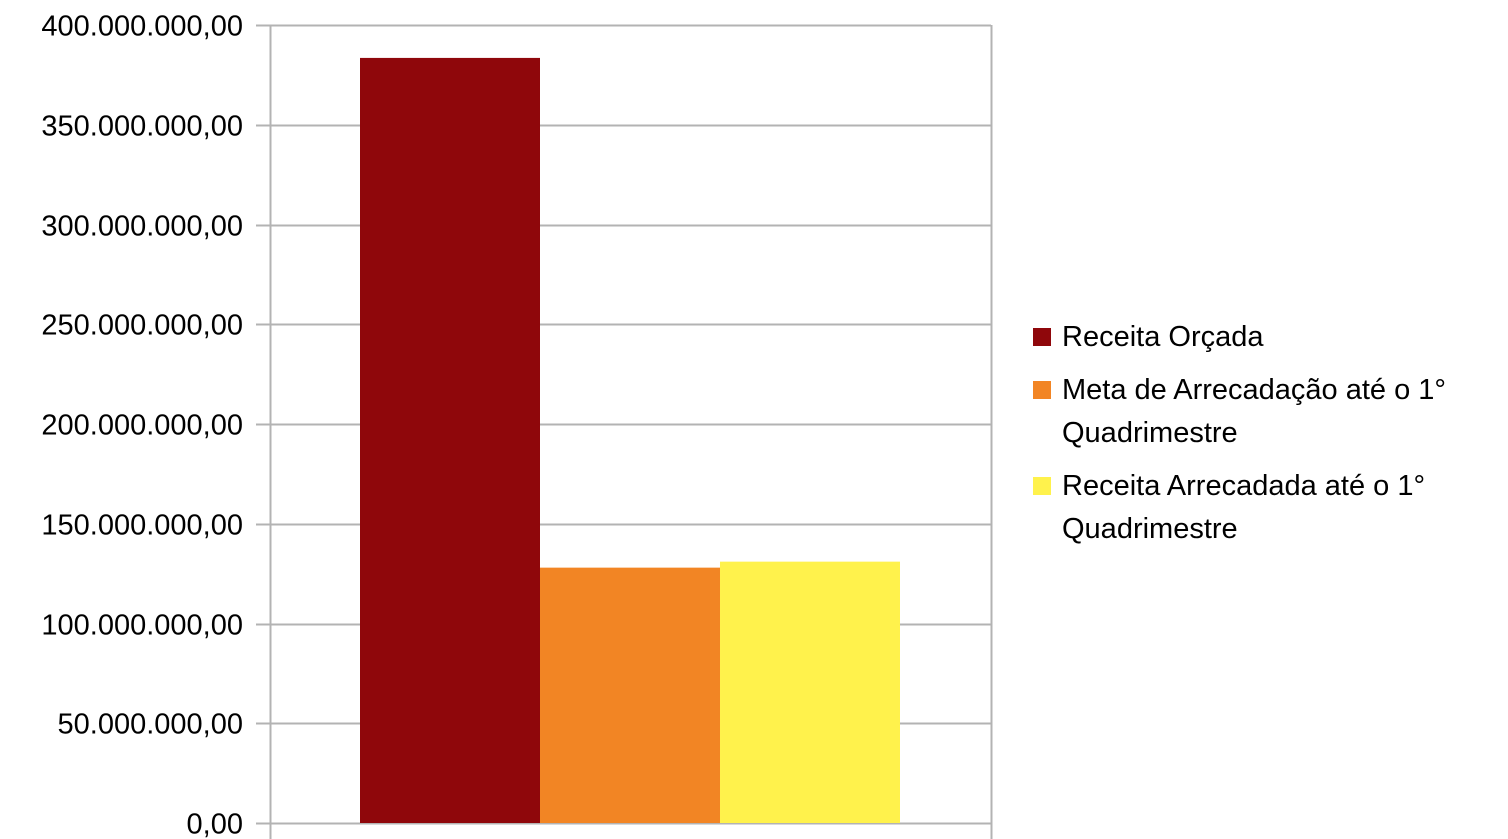 The width and height of the screenshot is (1508, 839). What do you see at coordinates (142, 526) in the screenshot?
I see `y-tick-label: 150.000.000,00` at bounding box center [142, 526].